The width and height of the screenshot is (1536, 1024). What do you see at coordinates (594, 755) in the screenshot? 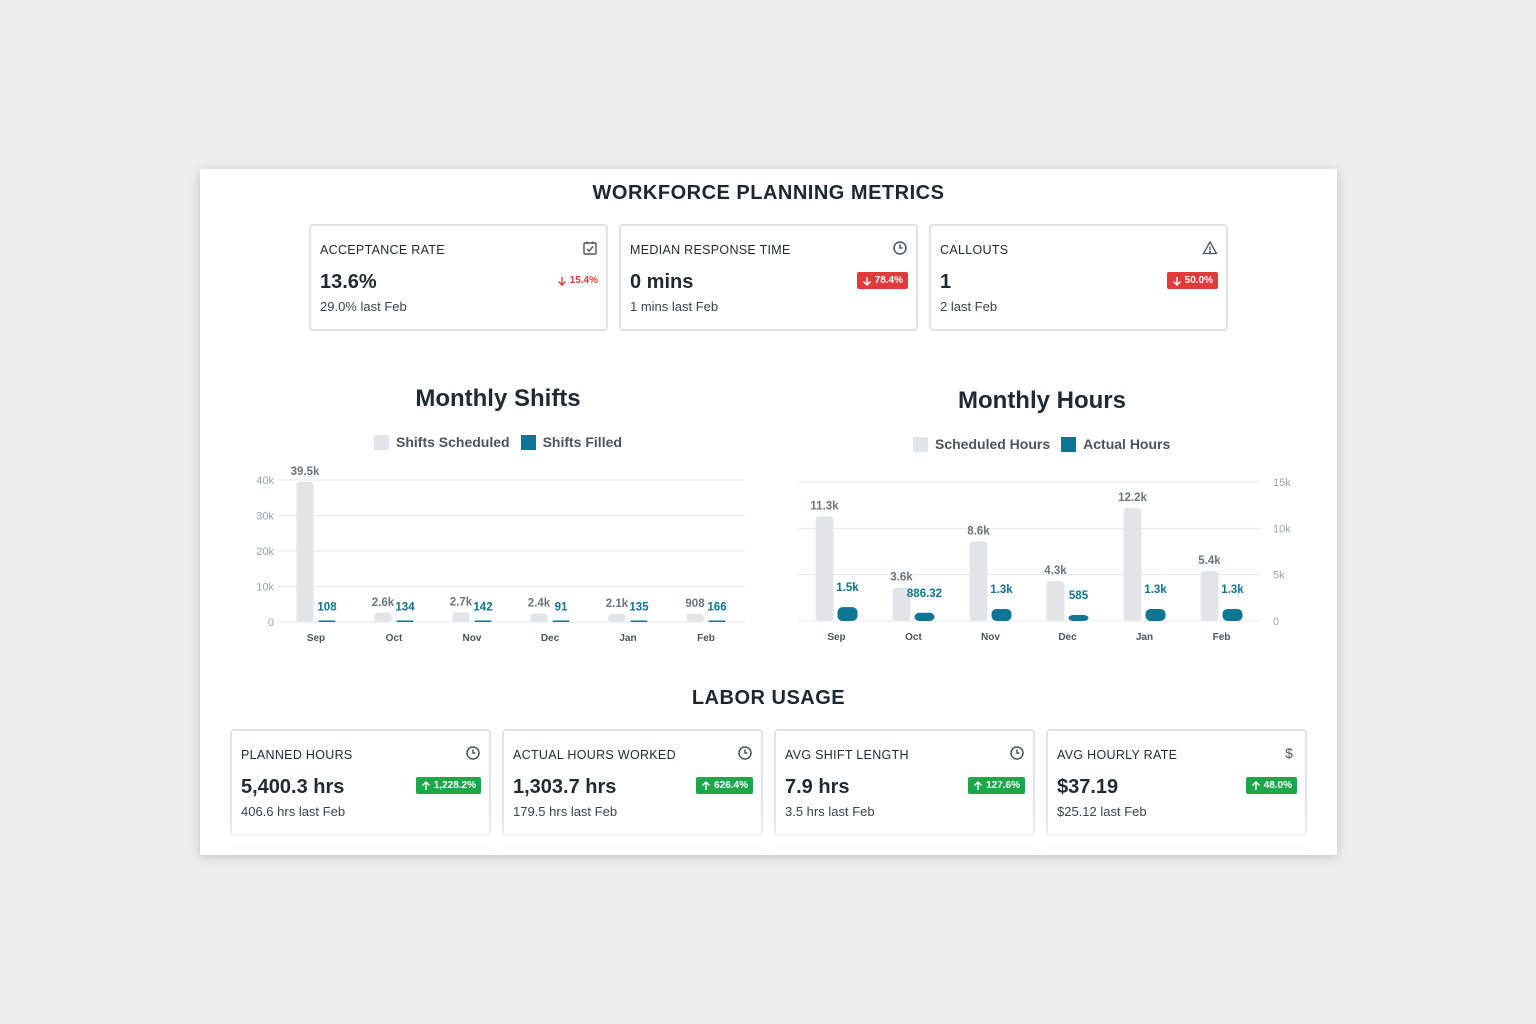
I see `card-label: ACTUAL HOURS WORKED` at bounding box center [594, 755].